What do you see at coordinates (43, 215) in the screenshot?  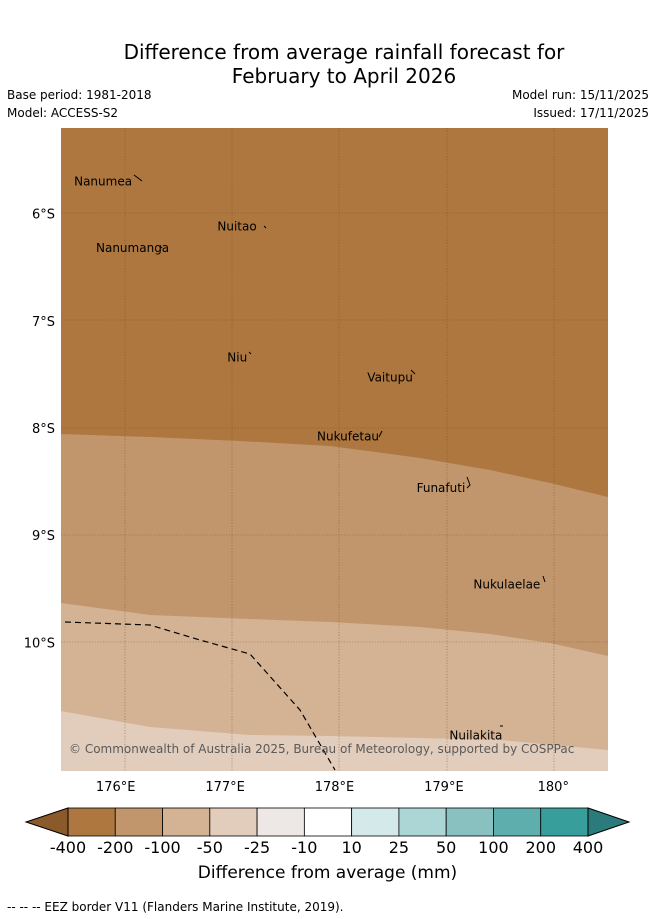 I see `lat-tick-label: 6°S` at bounding box center [43, 215].